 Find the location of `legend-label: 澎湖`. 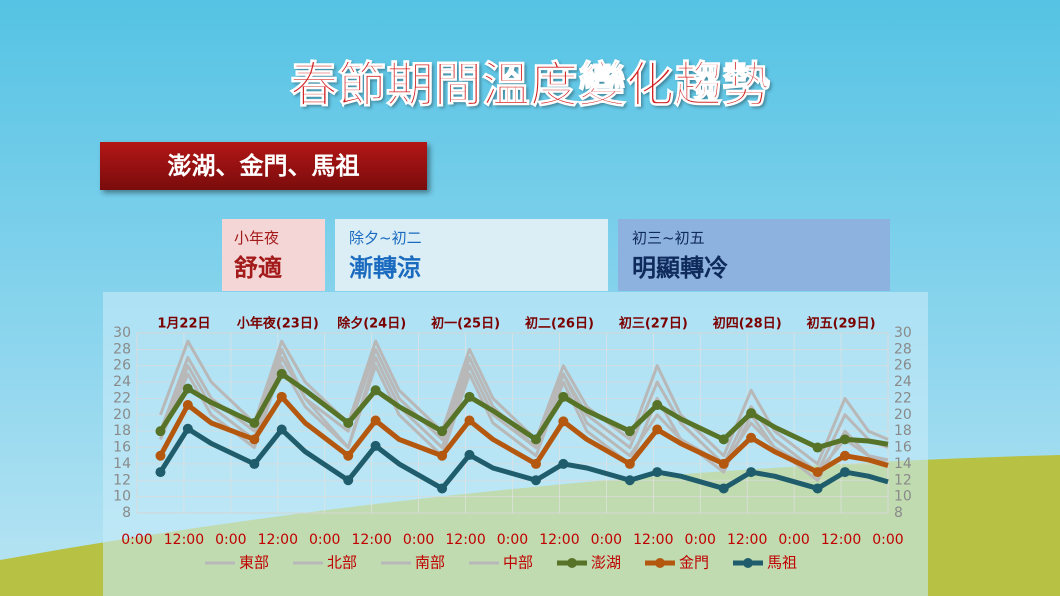

legend-label: 澎湖 is located at coordinates (606, 563).